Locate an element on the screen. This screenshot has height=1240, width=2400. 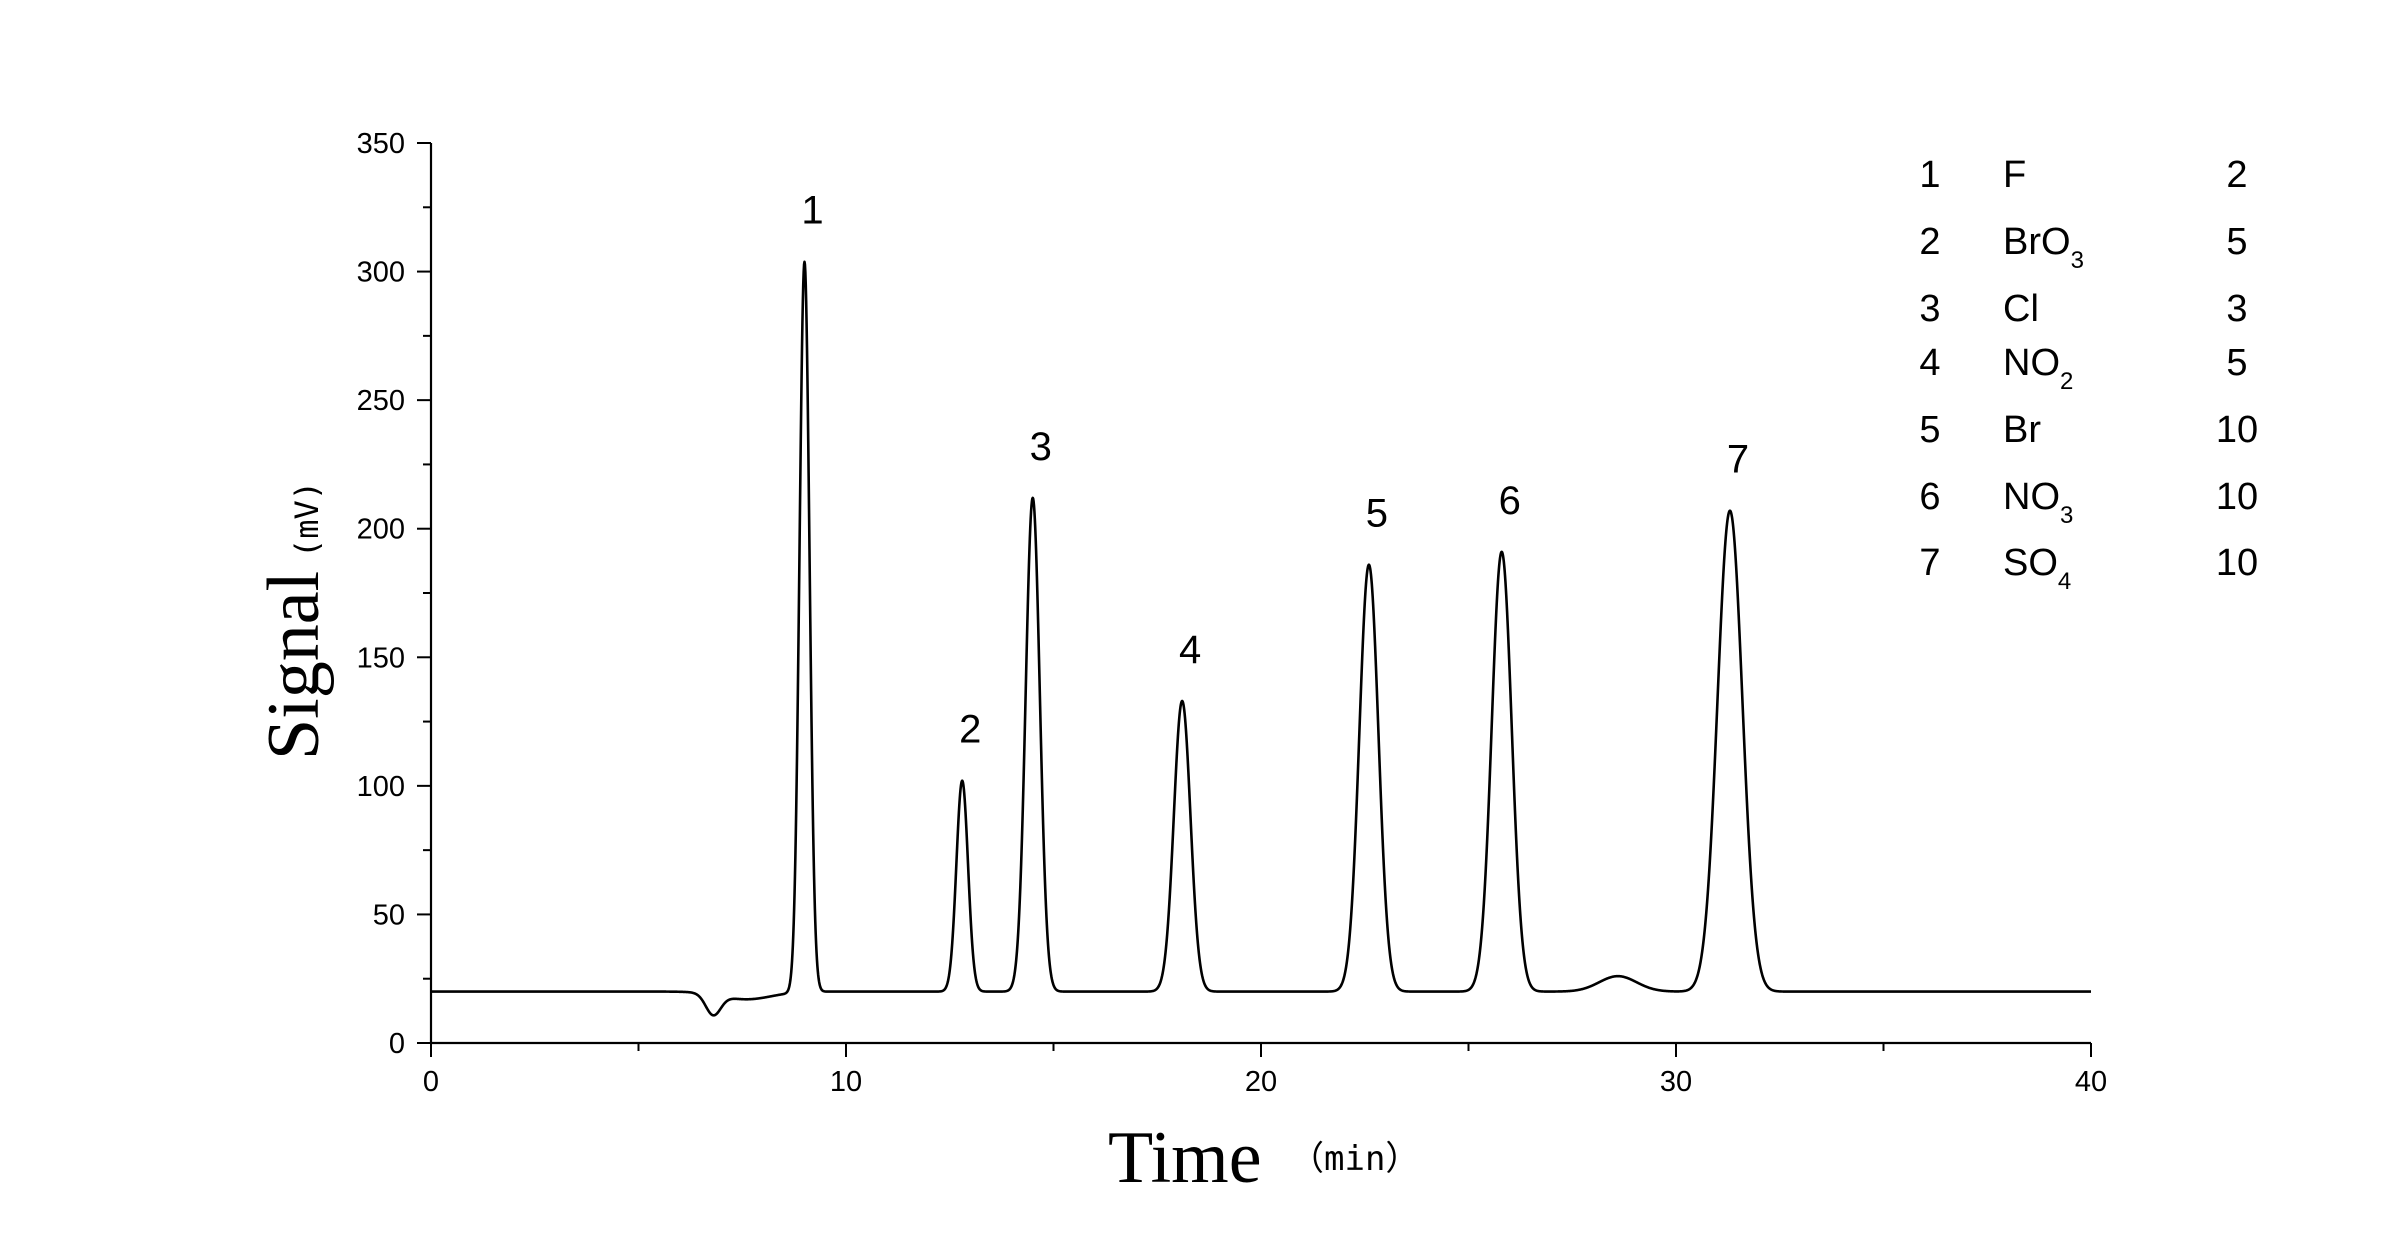
peak-label-5: 5 is located at coordinates (1377, 514).